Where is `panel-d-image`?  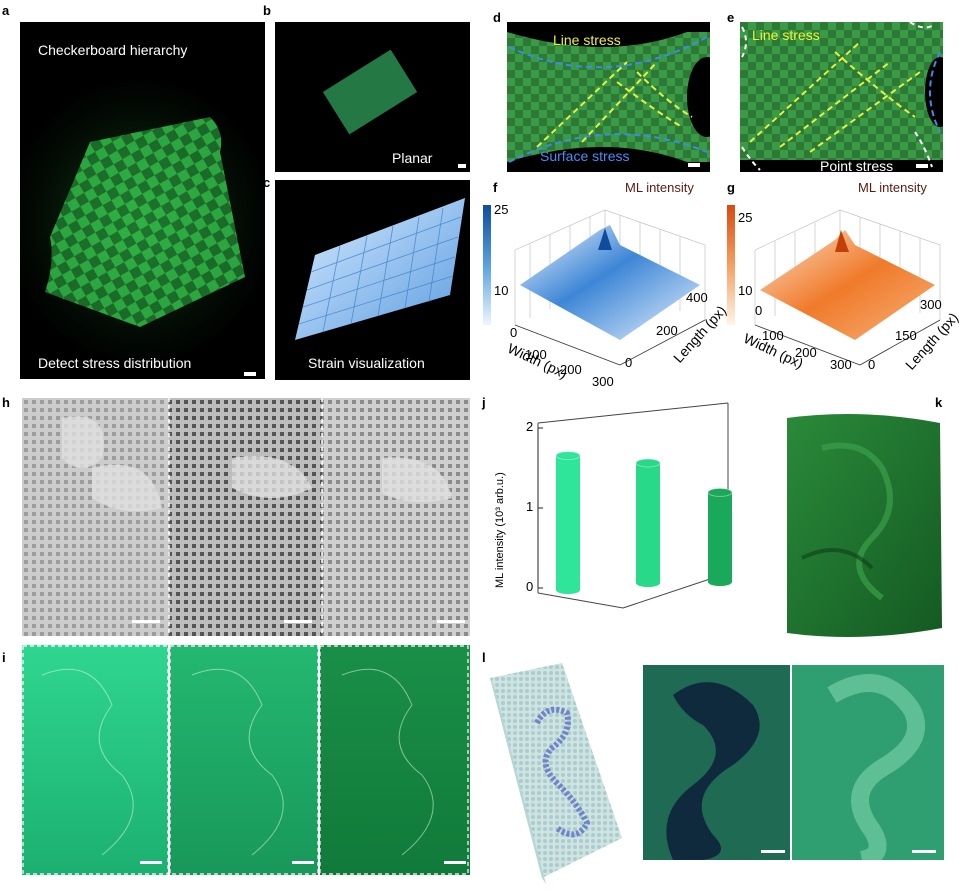
panel-d-image is located at coordinates (608, 97).